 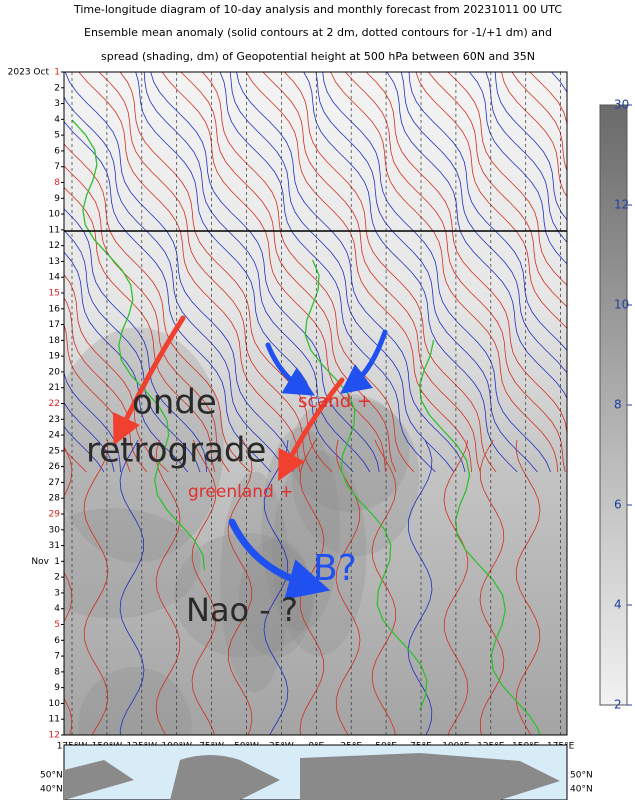 I want to click on day-label: 30, so click(x=55, y=530).